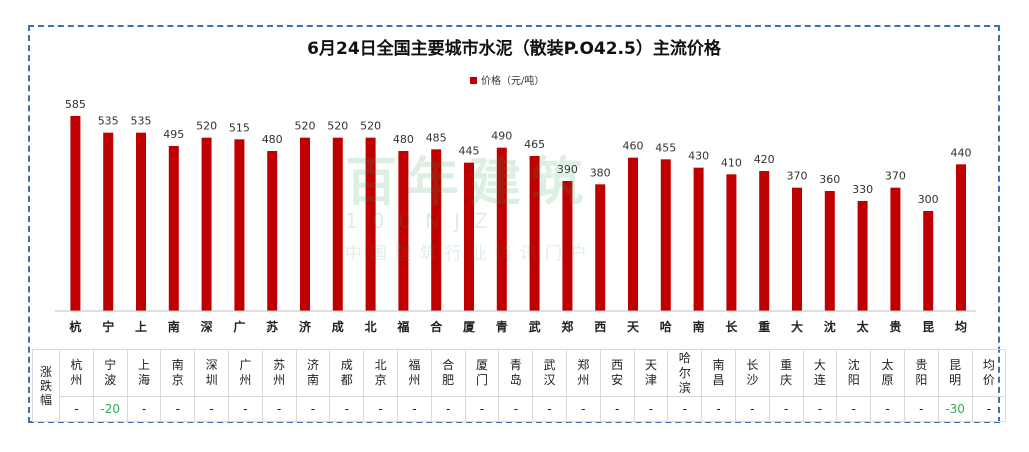  I want to click on table-change-cell: -20, so click(110, 409).